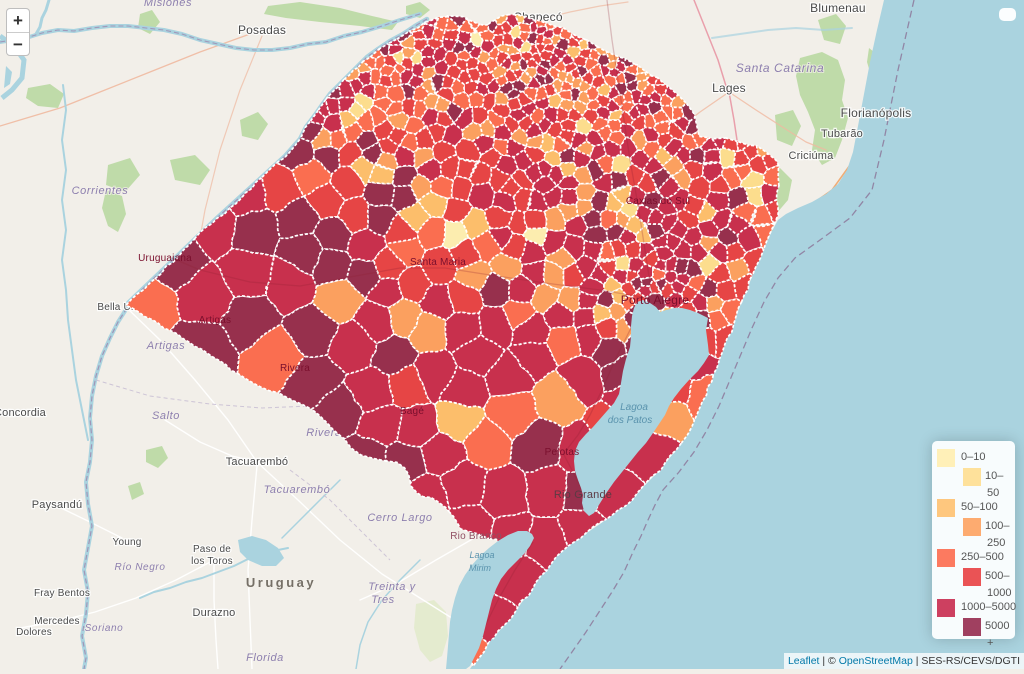 This screenshot has width=1024, height=674. Describe the element at coordinates (412, 411) in the screenshot. I see `svg-text: Bagé` at that location.